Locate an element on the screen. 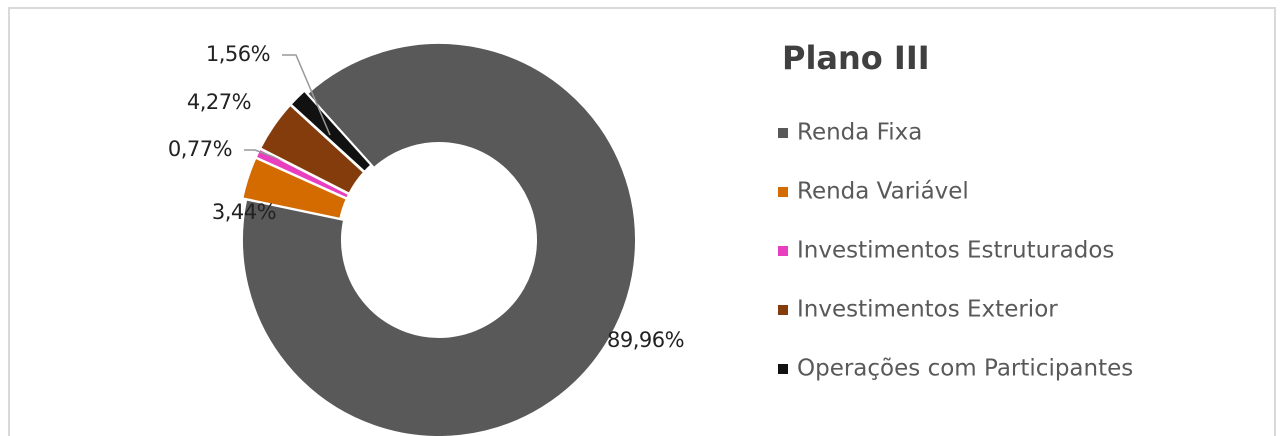 Image resolution: width=1283 pixels, height=436 pixels. legend-label: Investimentos Estruturados is located at coordinates (955, 251).